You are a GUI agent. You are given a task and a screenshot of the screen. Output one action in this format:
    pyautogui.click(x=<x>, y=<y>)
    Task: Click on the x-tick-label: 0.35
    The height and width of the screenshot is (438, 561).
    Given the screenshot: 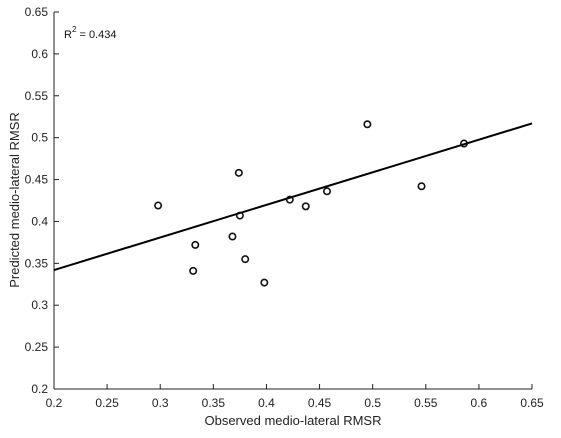 What is the action you would take?
    pyautogui.click(x=214, y=403)
    